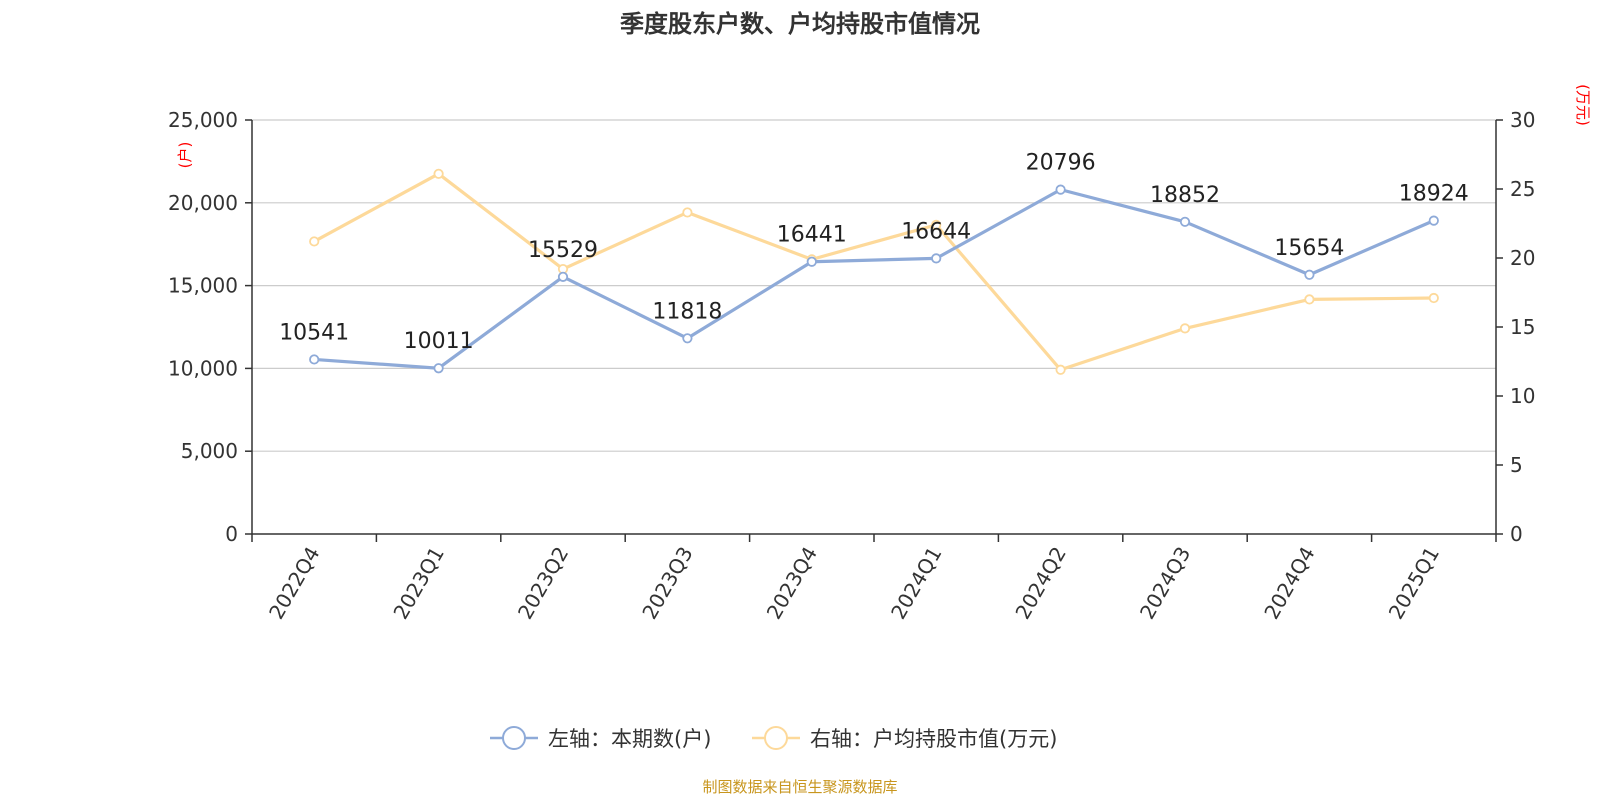 The height and width of the screenshot is (800, 1600). What do you see at coordinates (799, 787) in the screenshot?
I see `source-note: 制图数据来自恒生聚源数据库` at bounding box center [799, 787].